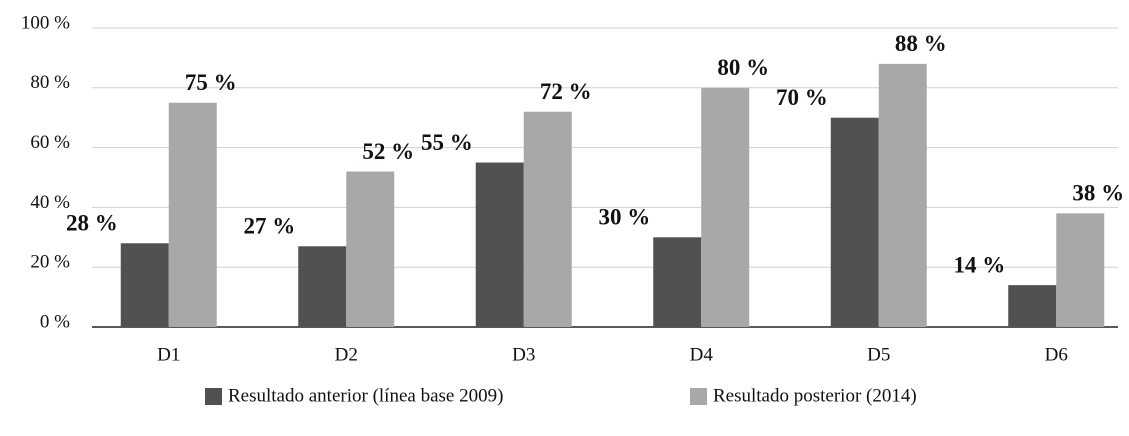 The image size is (1129, 436). Describe the element at coordinates (802, 97) in the screenshot. I see `data-label: 70 %` at that location.